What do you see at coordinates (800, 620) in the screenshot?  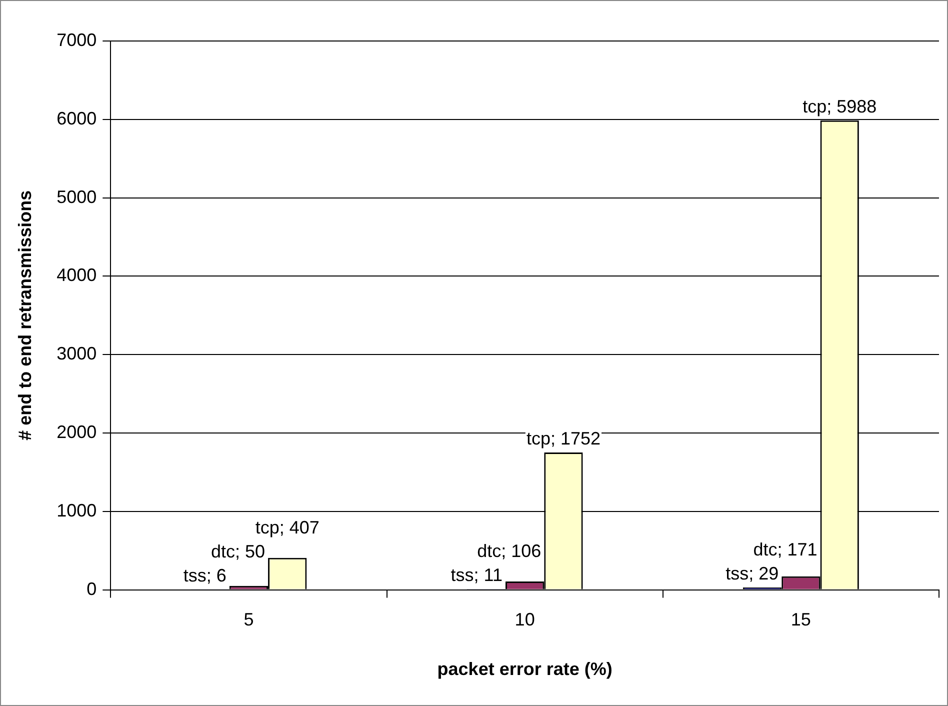 I see `x-tick-label: 15` at bounding box center [800, 620].